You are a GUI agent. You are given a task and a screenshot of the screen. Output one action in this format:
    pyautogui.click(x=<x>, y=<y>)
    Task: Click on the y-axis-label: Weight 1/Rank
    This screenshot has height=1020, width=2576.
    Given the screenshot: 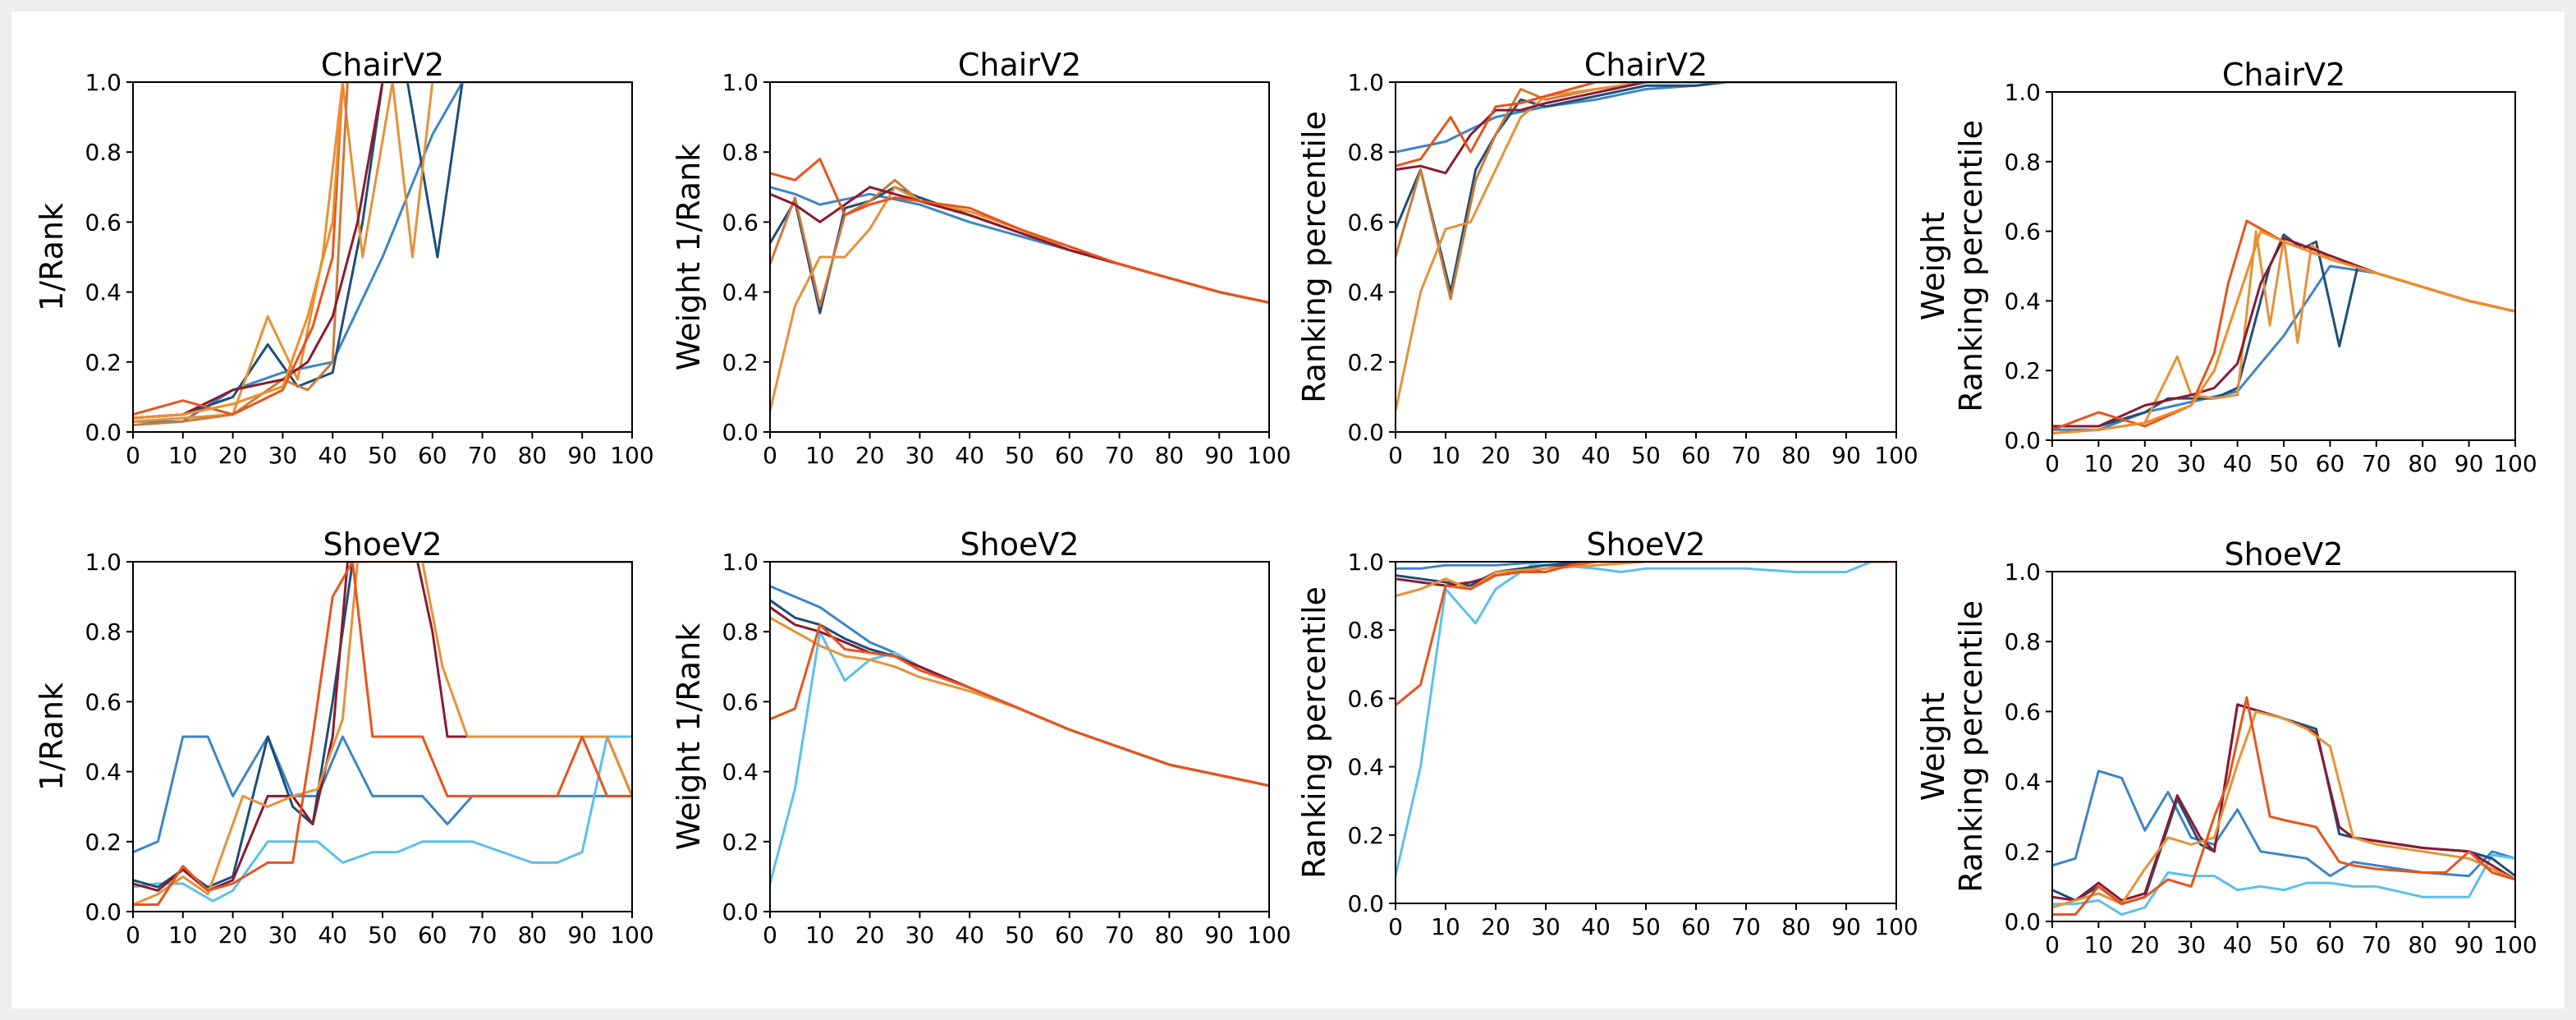 What is the action you would take?
    pyautogui.click(x=689, y=736)
    